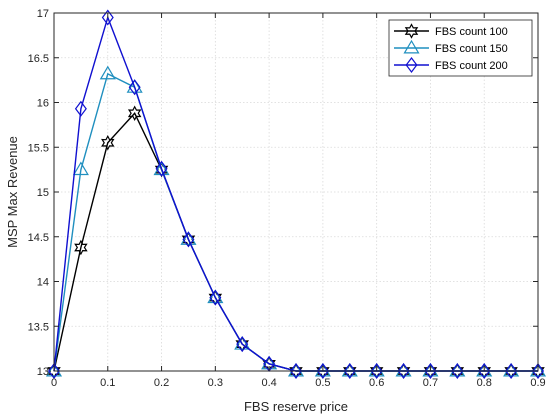 This screenshot has width=550, height=418. I want to click on x-tick-label: 0, so click(54, 383).